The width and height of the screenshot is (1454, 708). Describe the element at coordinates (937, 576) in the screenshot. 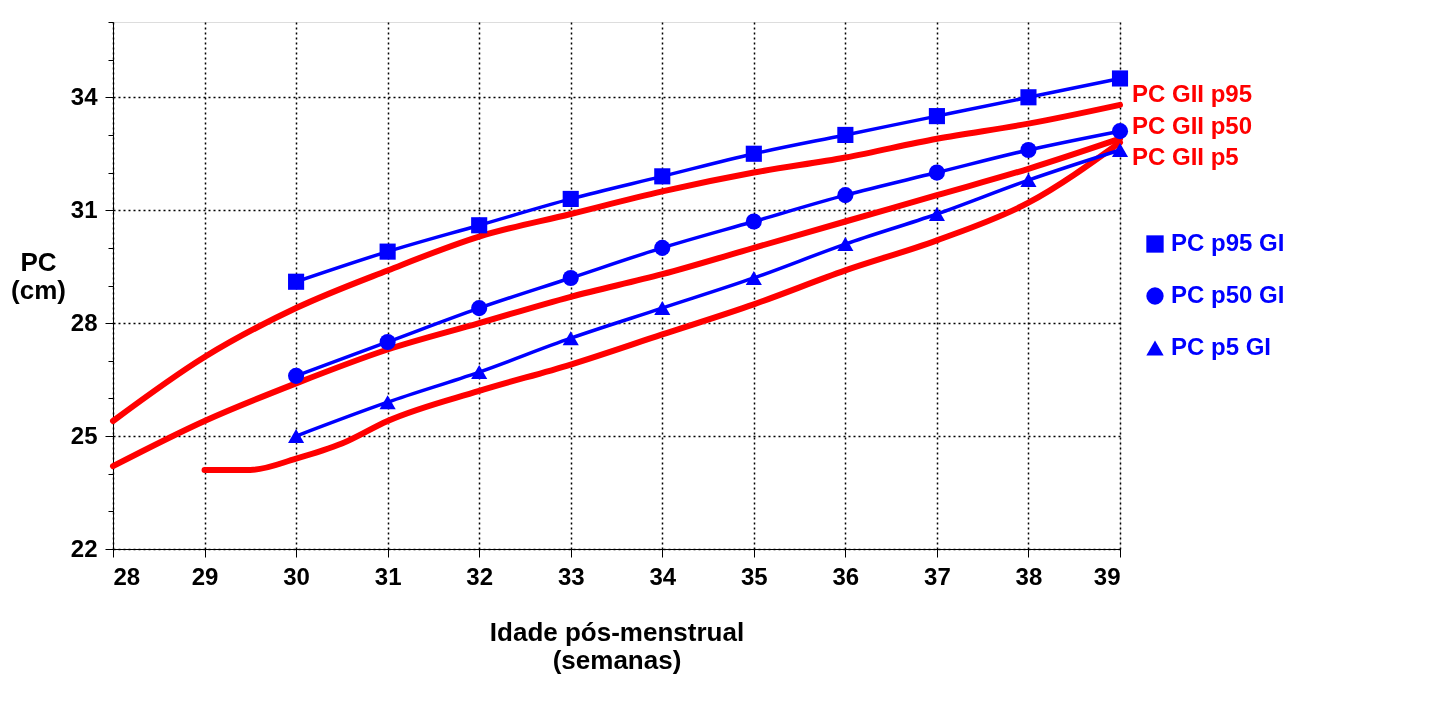

I see `x-tick-label: 37` at that location.